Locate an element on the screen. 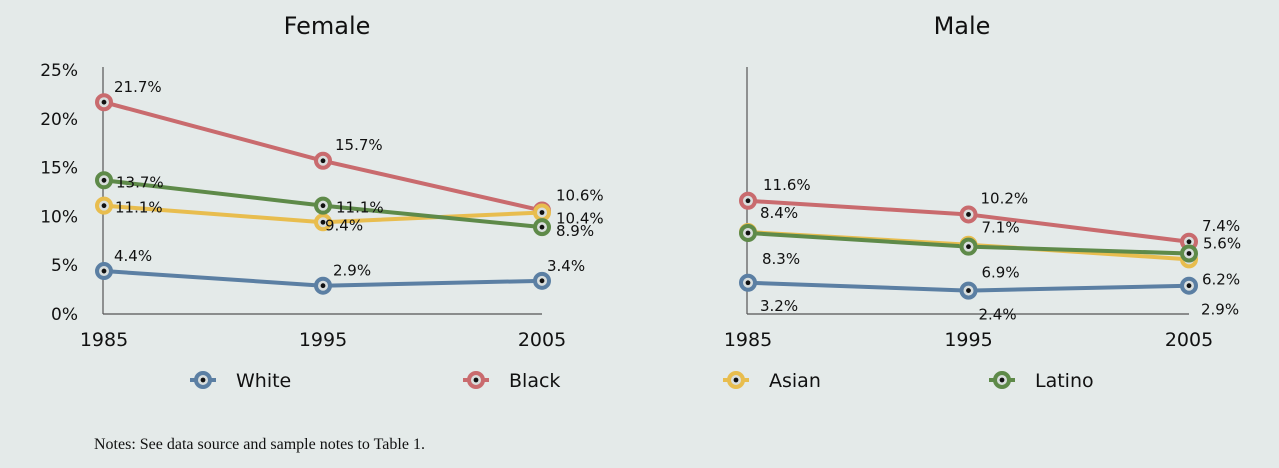  data-label-asian: 5.6% is located at coordinates (1222, 243).